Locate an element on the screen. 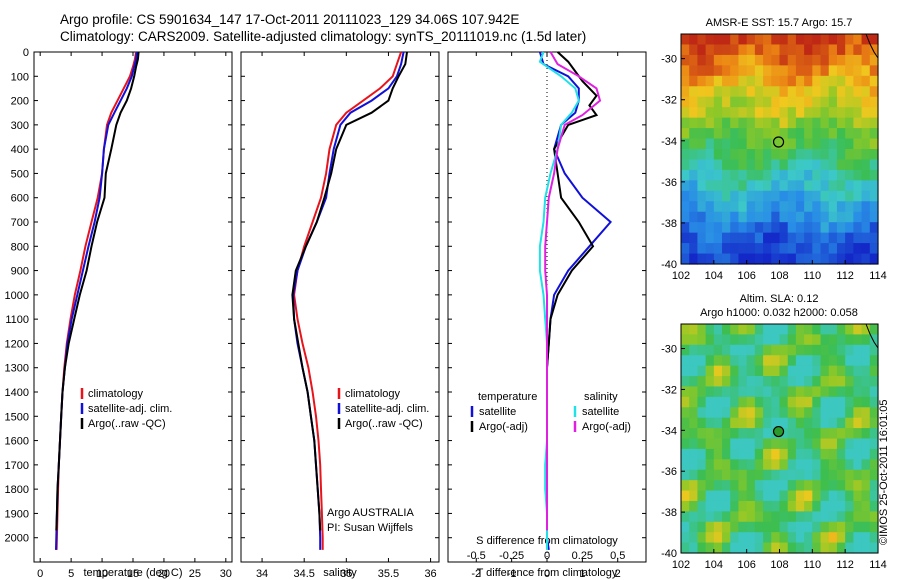 The image size is (900, 580). profile-annotation: PI: Susan Wijffels is located at coordinates (370, 528).